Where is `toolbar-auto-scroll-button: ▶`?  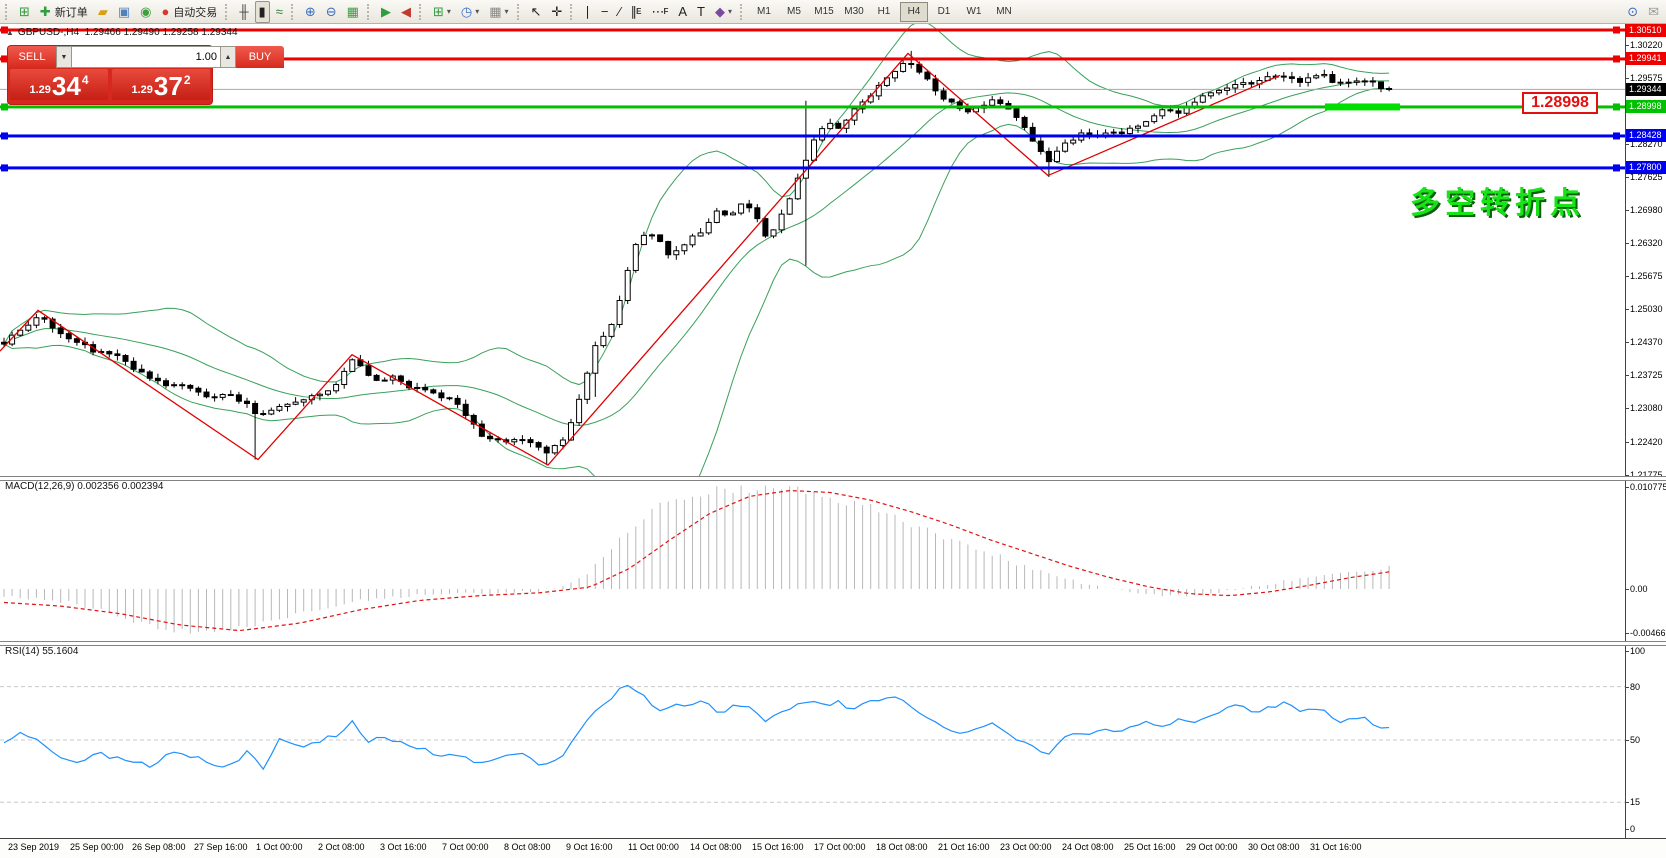 toolbar-auto-scroll-button: ▶ is located at coordinates (386, 12).